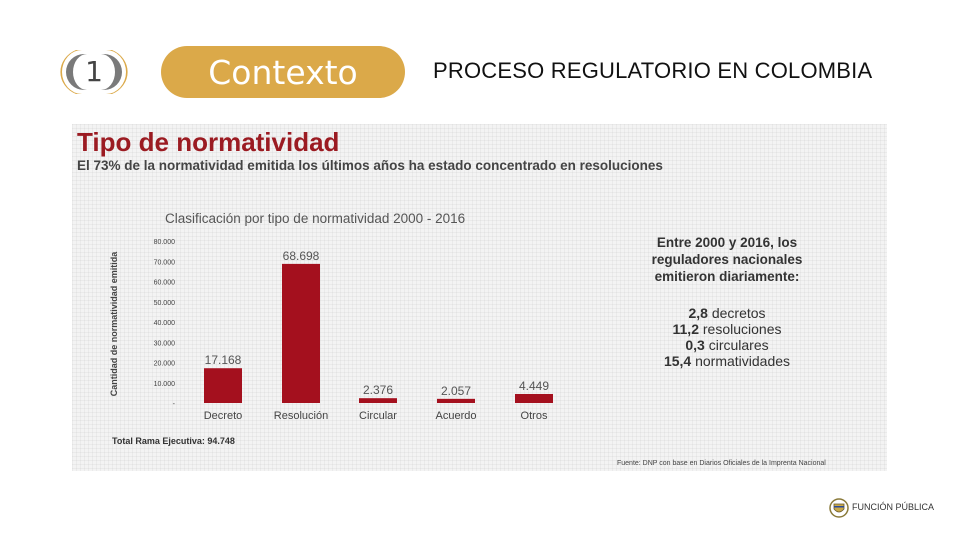 This screenshot has height=540, width=960. What do you see at coordinates (685, 329) in the screenshot?
I see `stat-value: 11,2` at bounding box center [685, 329].